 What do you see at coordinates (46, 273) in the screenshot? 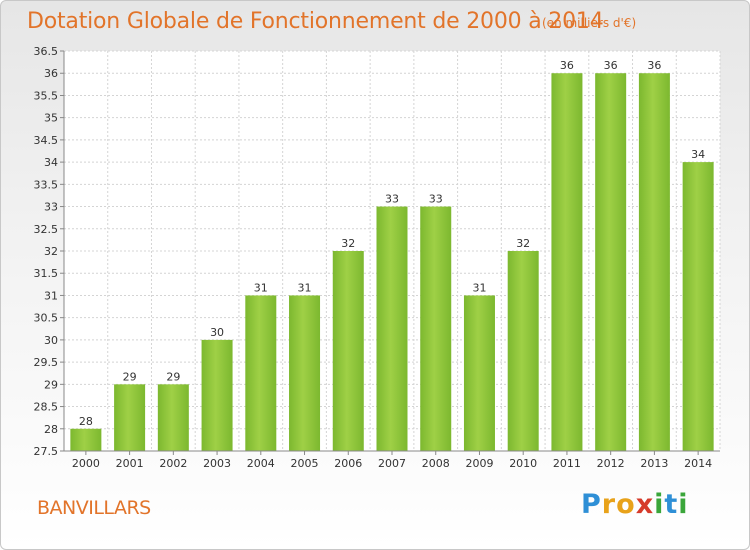
I see `y-tick-label: 31.5` at bounding box center [46, 273].